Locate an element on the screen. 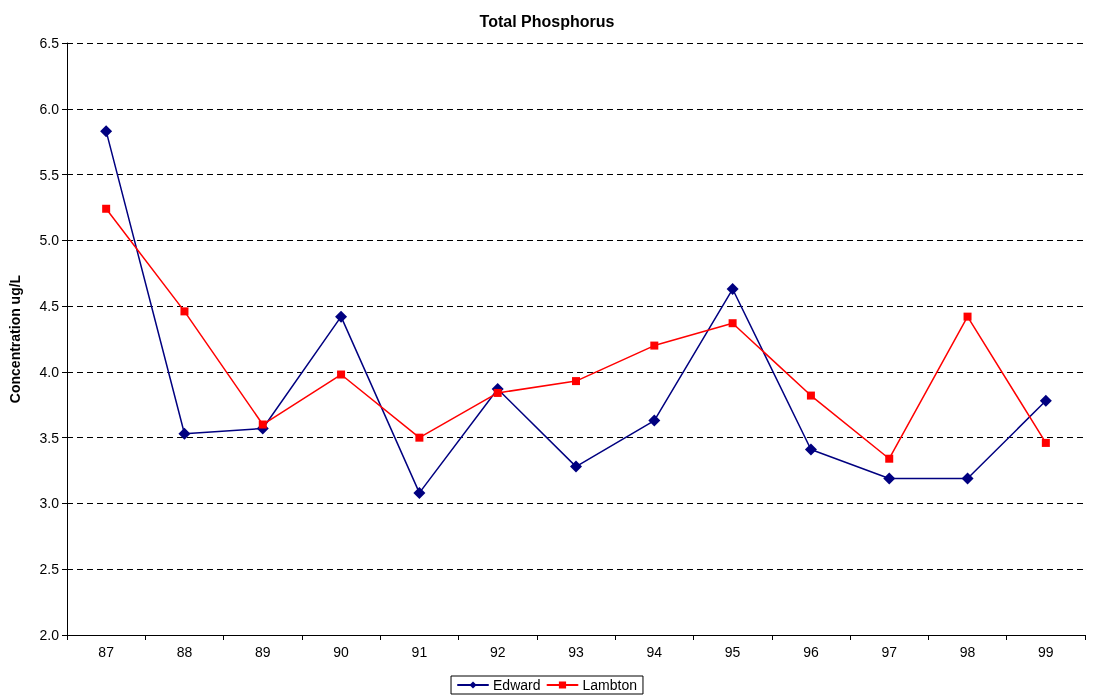  x-tick-label: 89 is located at coordinates (262, 652).